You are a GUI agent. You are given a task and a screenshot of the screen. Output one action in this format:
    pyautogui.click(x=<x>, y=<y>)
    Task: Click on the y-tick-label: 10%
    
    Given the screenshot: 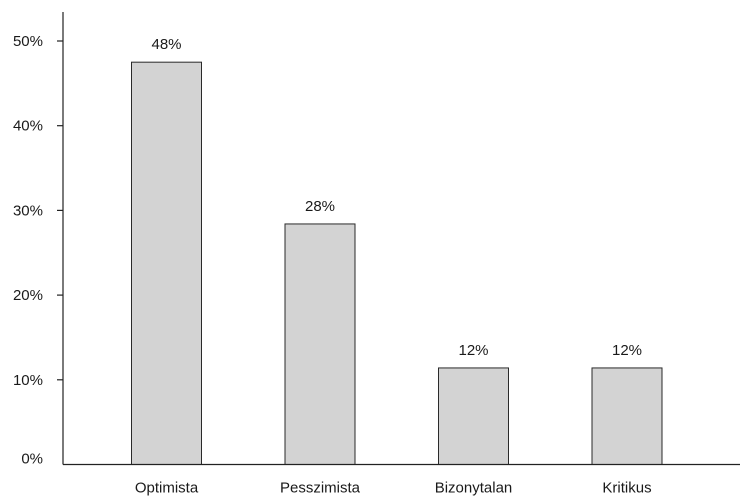 What is the action you would take?
    pyautogui.click(x=28, y=380)
    